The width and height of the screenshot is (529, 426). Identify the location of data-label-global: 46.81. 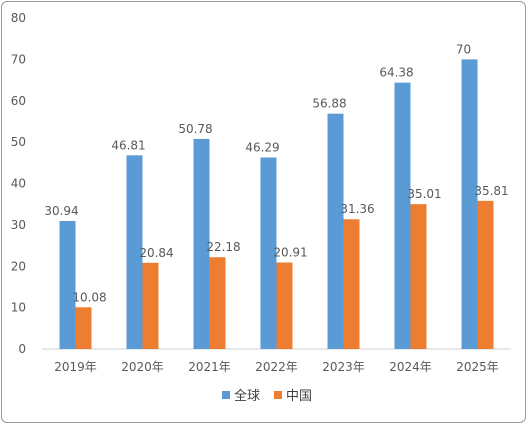
(128, 145).